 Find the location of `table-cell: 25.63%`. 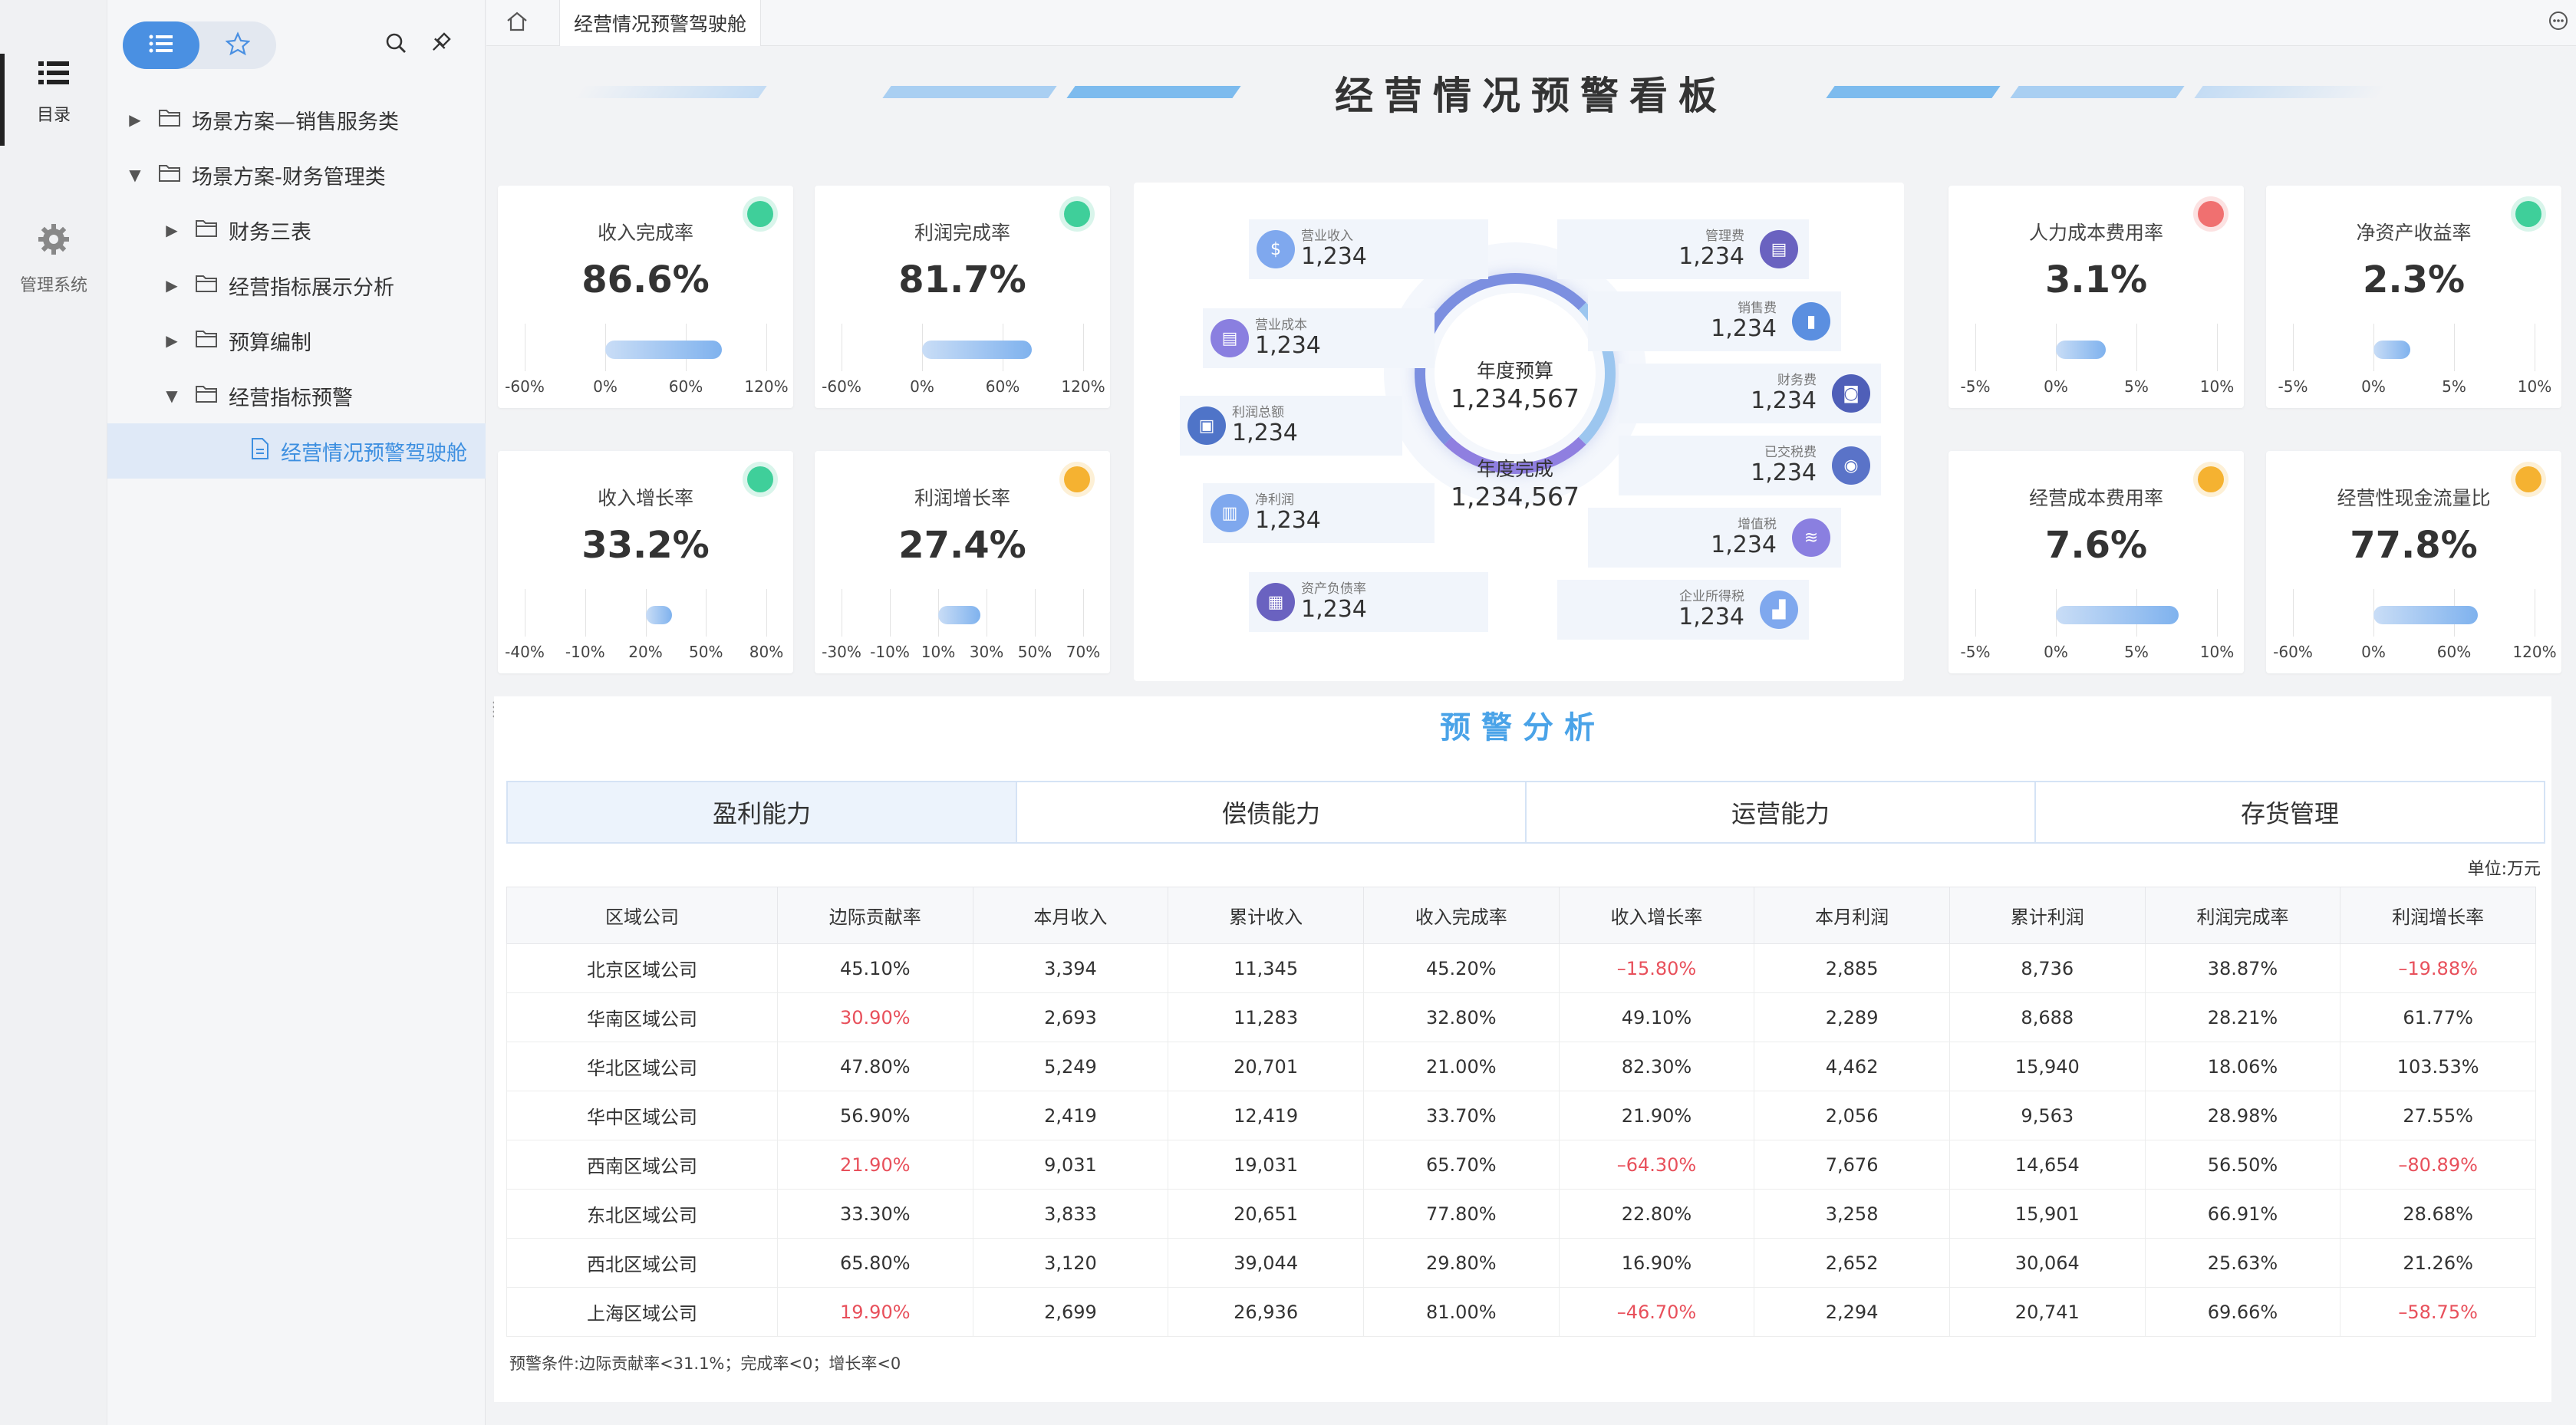

table-cell: 25.63% is located at coordinates (2242, 1263).